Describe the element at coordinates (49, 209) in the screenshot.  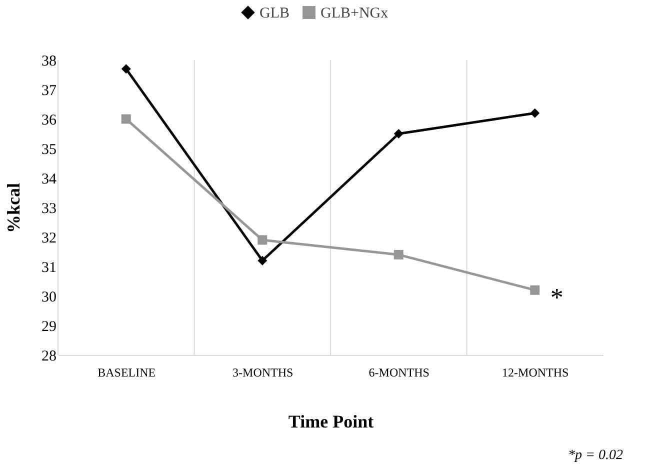
I see `y-tick-label: 33` at that location.